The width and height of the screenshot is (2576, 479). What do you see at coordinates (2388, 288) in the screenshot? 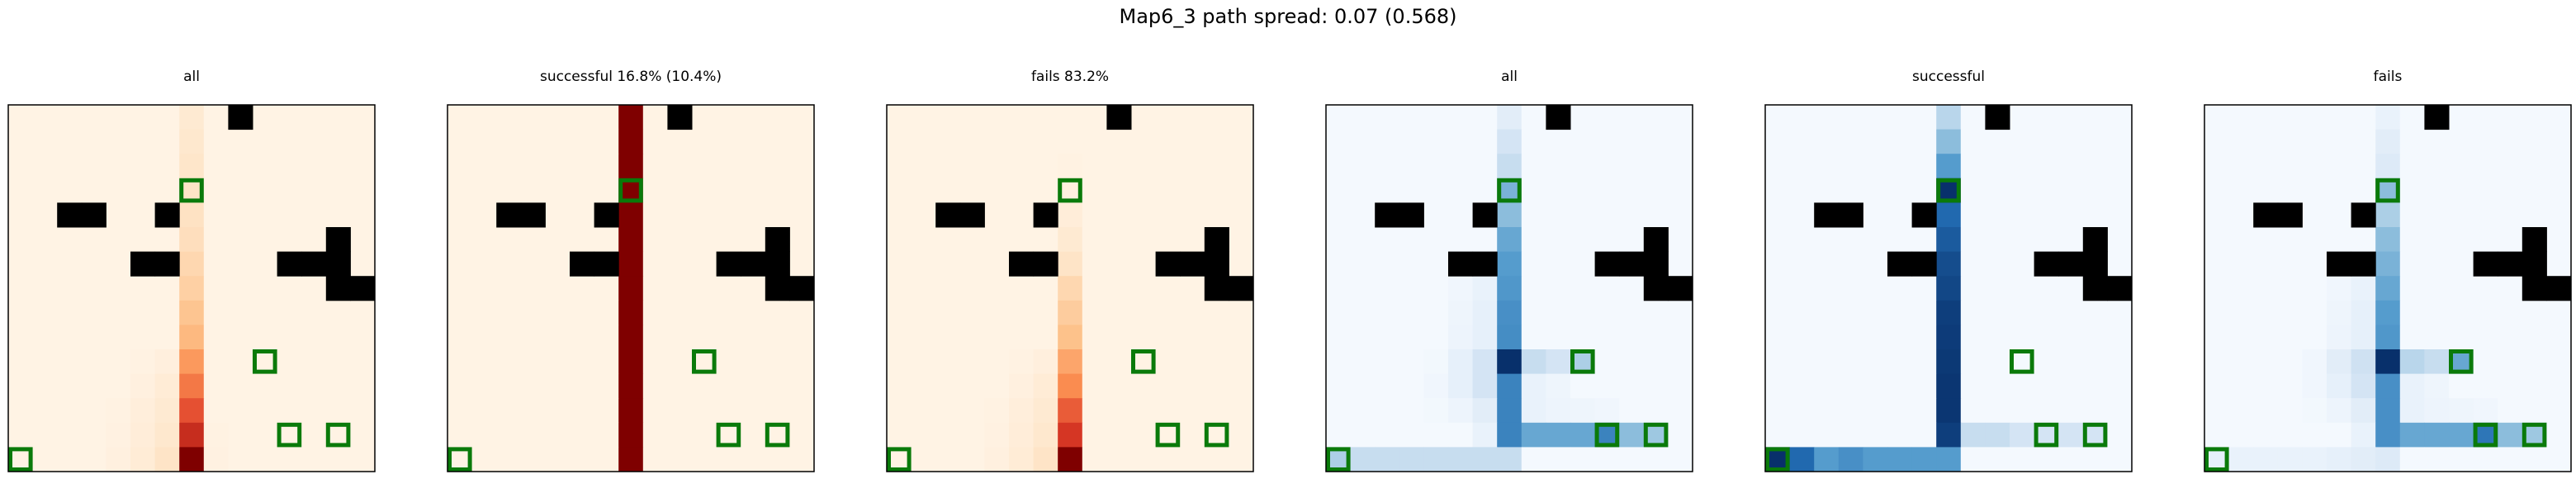
I see `panel-frame` at bounding box center [2388, 288].